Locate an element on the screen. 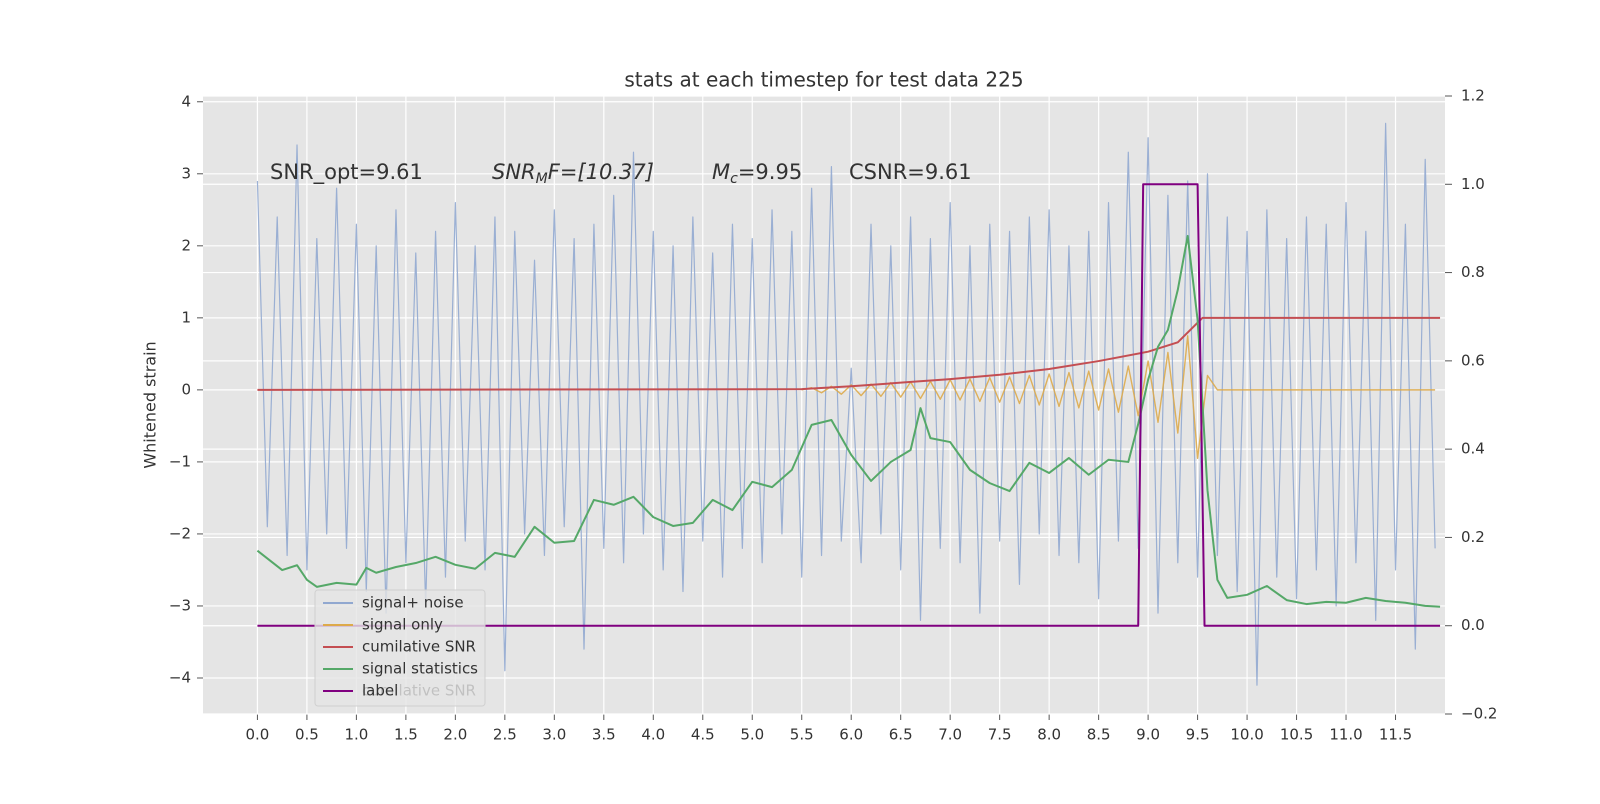 This screenshot has height=804, width=1600. x-tick-label: 9.5 is located at coordinates (1198, 735).